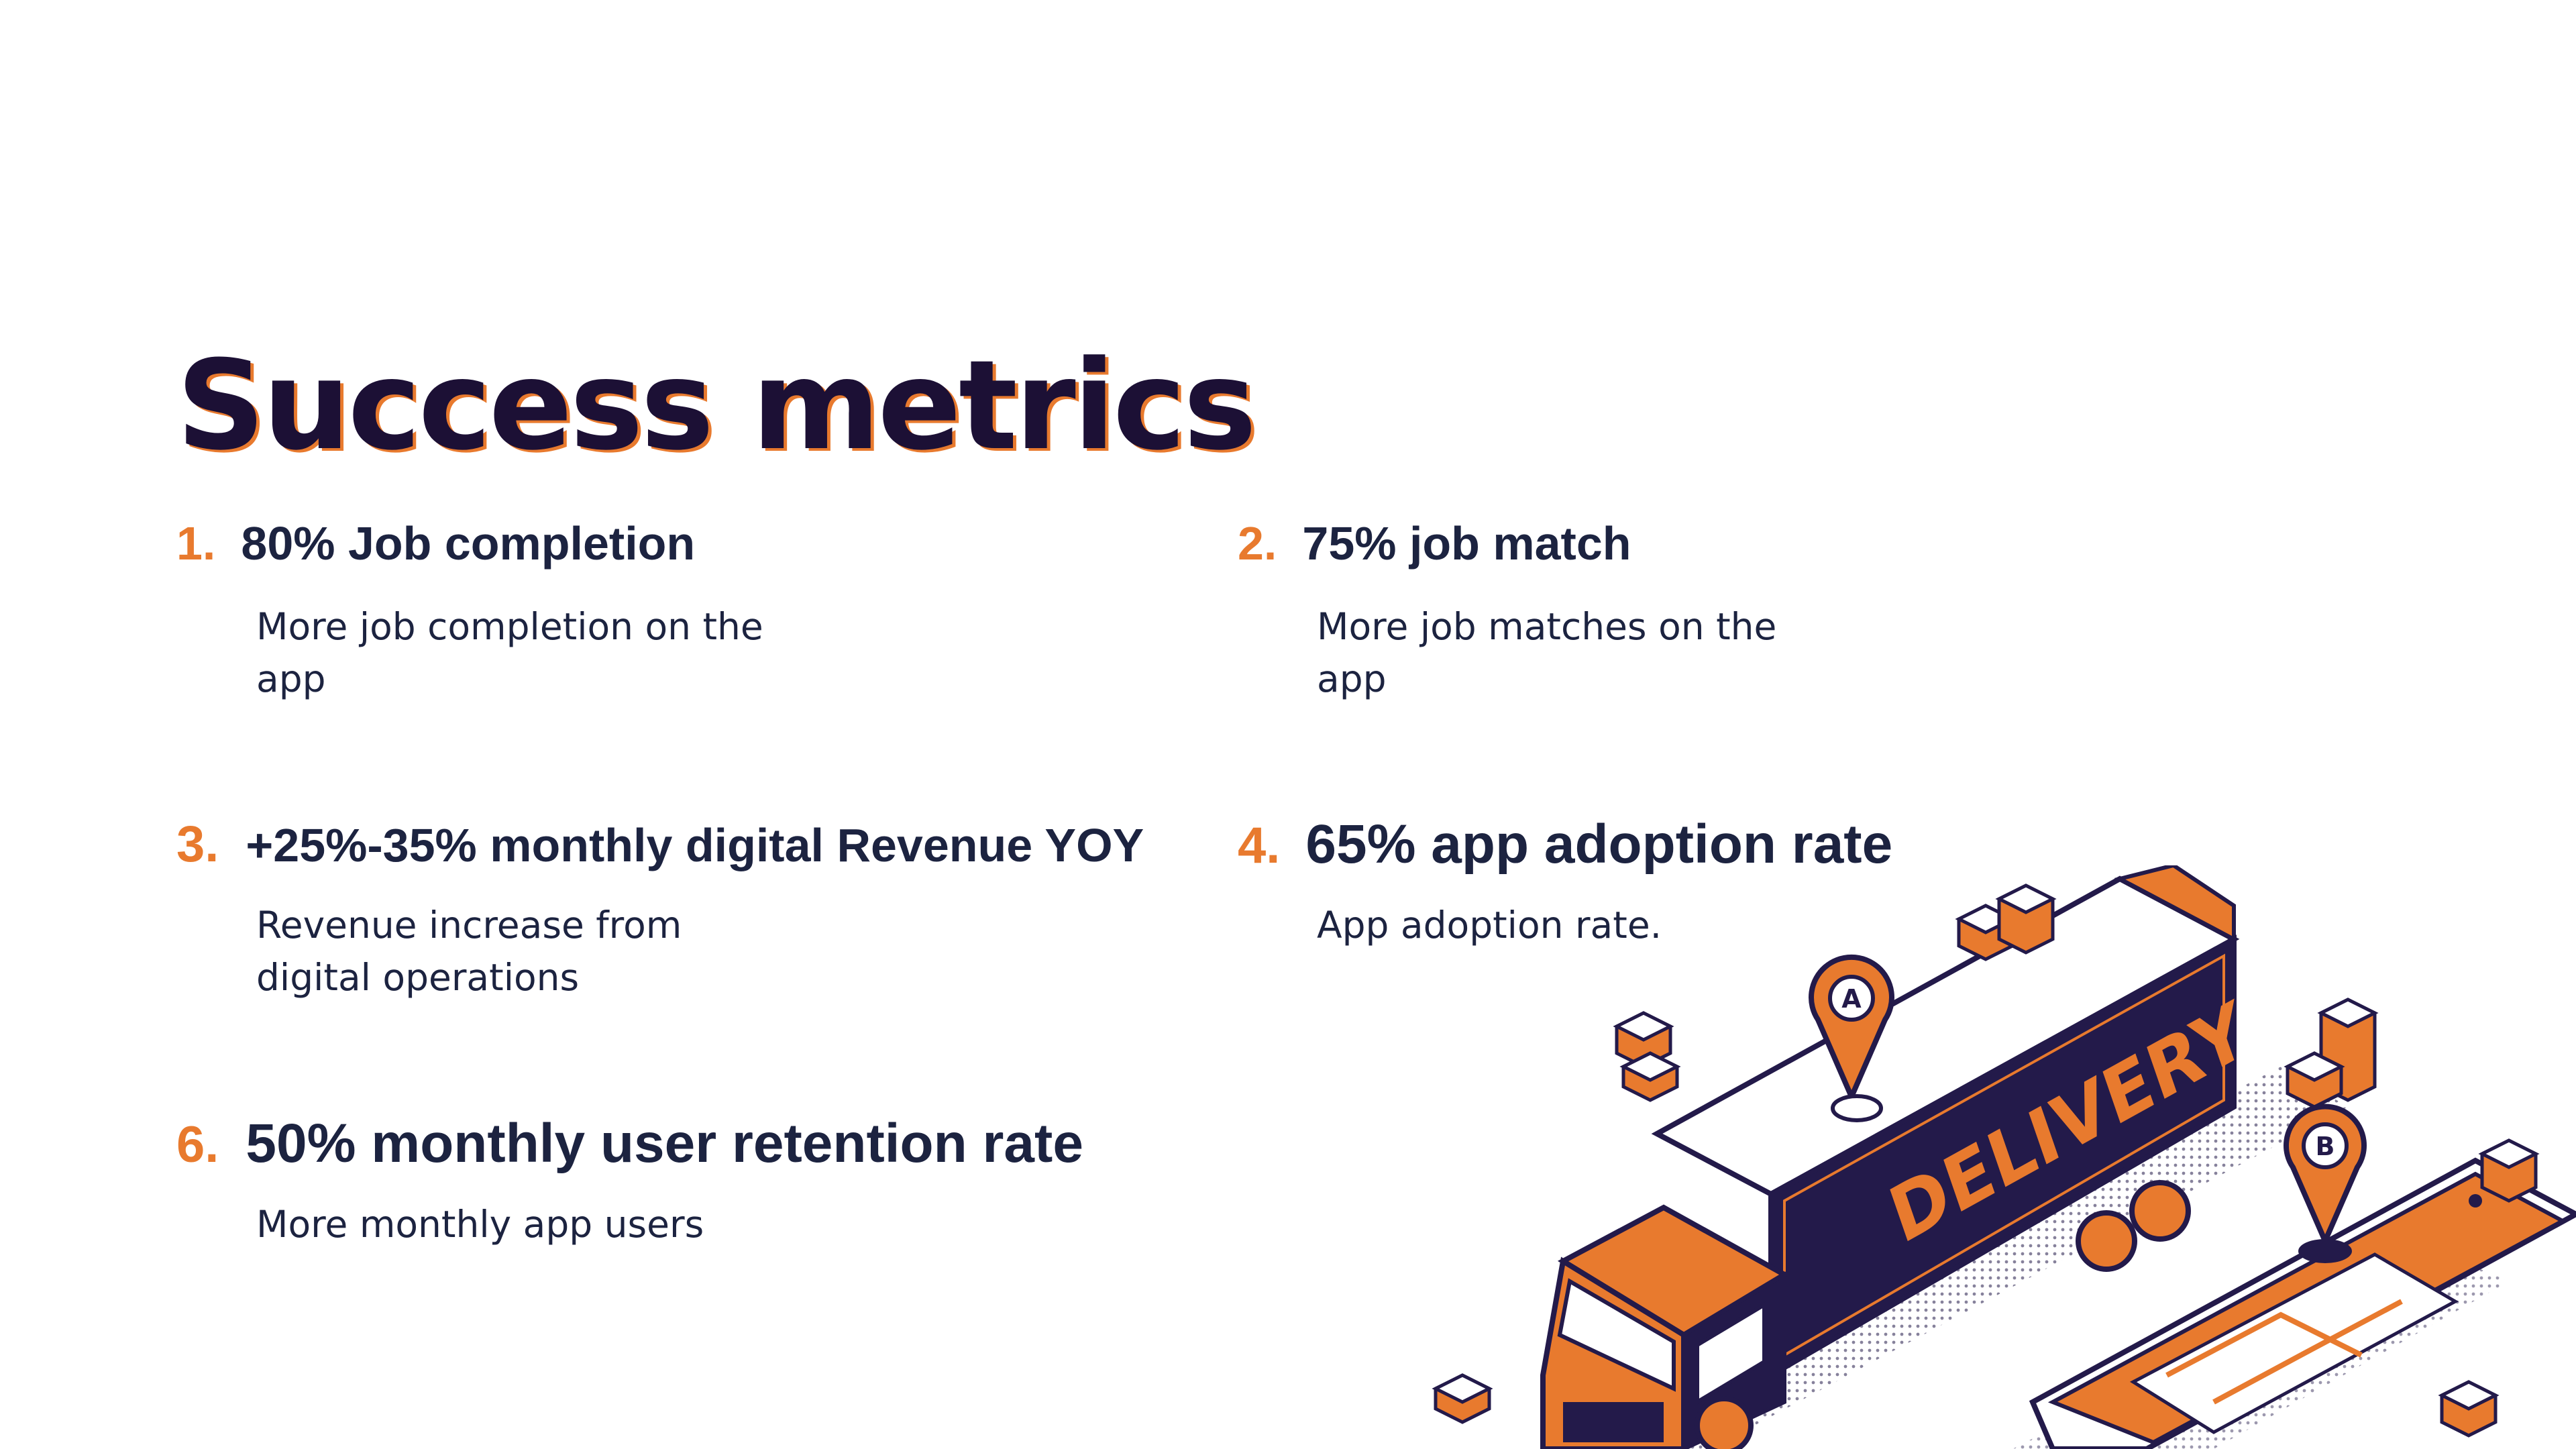  I want to click on pin-b-label: B, so click(2325, 1146).